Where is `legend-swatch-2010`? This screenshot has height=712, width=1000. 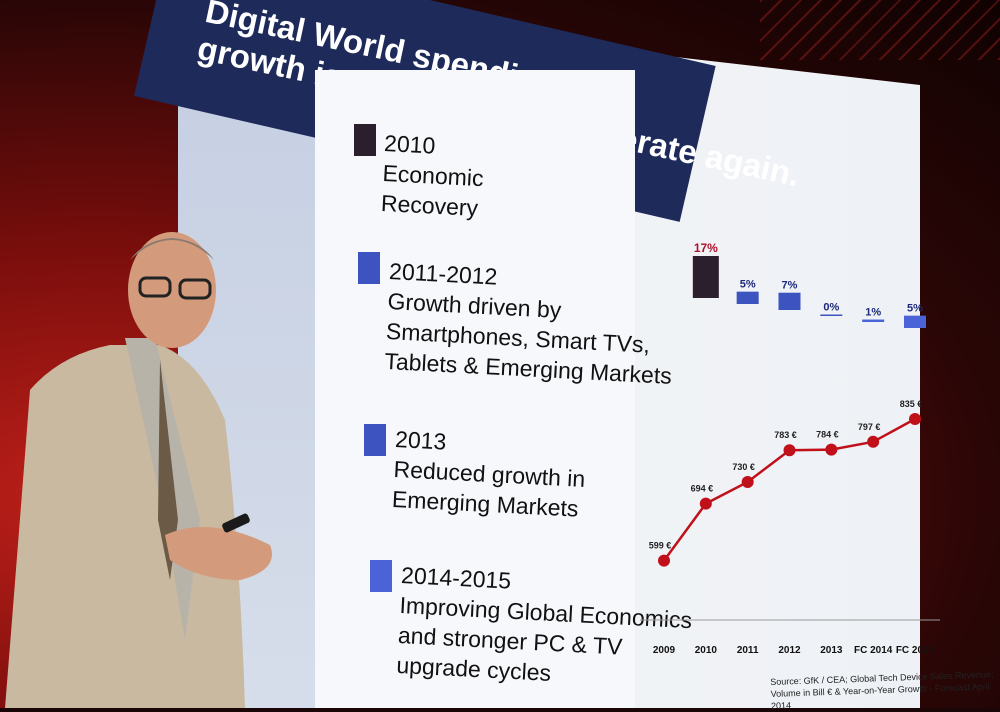
legend-swatch-2010 is located at coordinates (365, 140).